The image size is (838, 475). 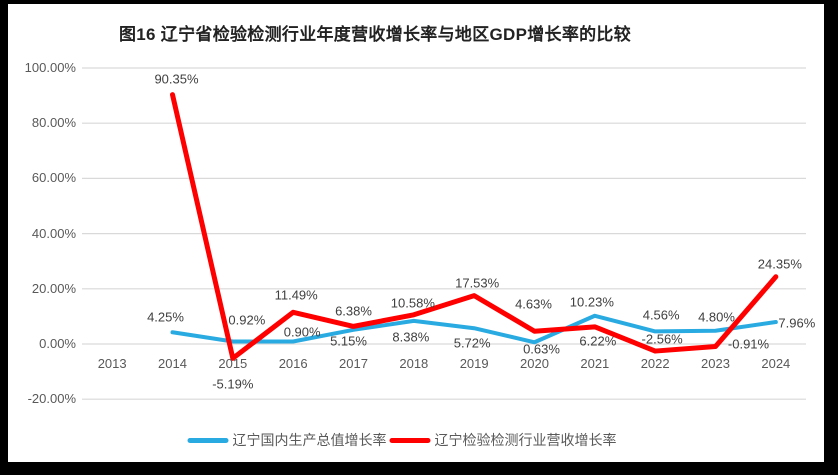 What do you see at coordinates (534, 363) in the screenshot?
I see `x-axis-category-label: 2020` at bounding box center [534, 363].